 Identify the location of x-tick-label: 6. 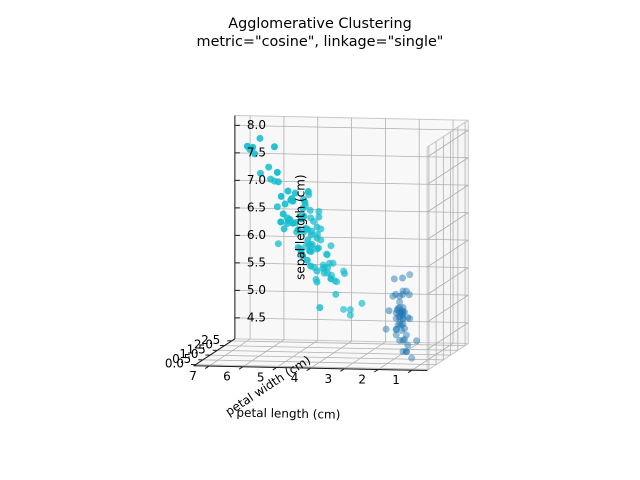
(227, 377).